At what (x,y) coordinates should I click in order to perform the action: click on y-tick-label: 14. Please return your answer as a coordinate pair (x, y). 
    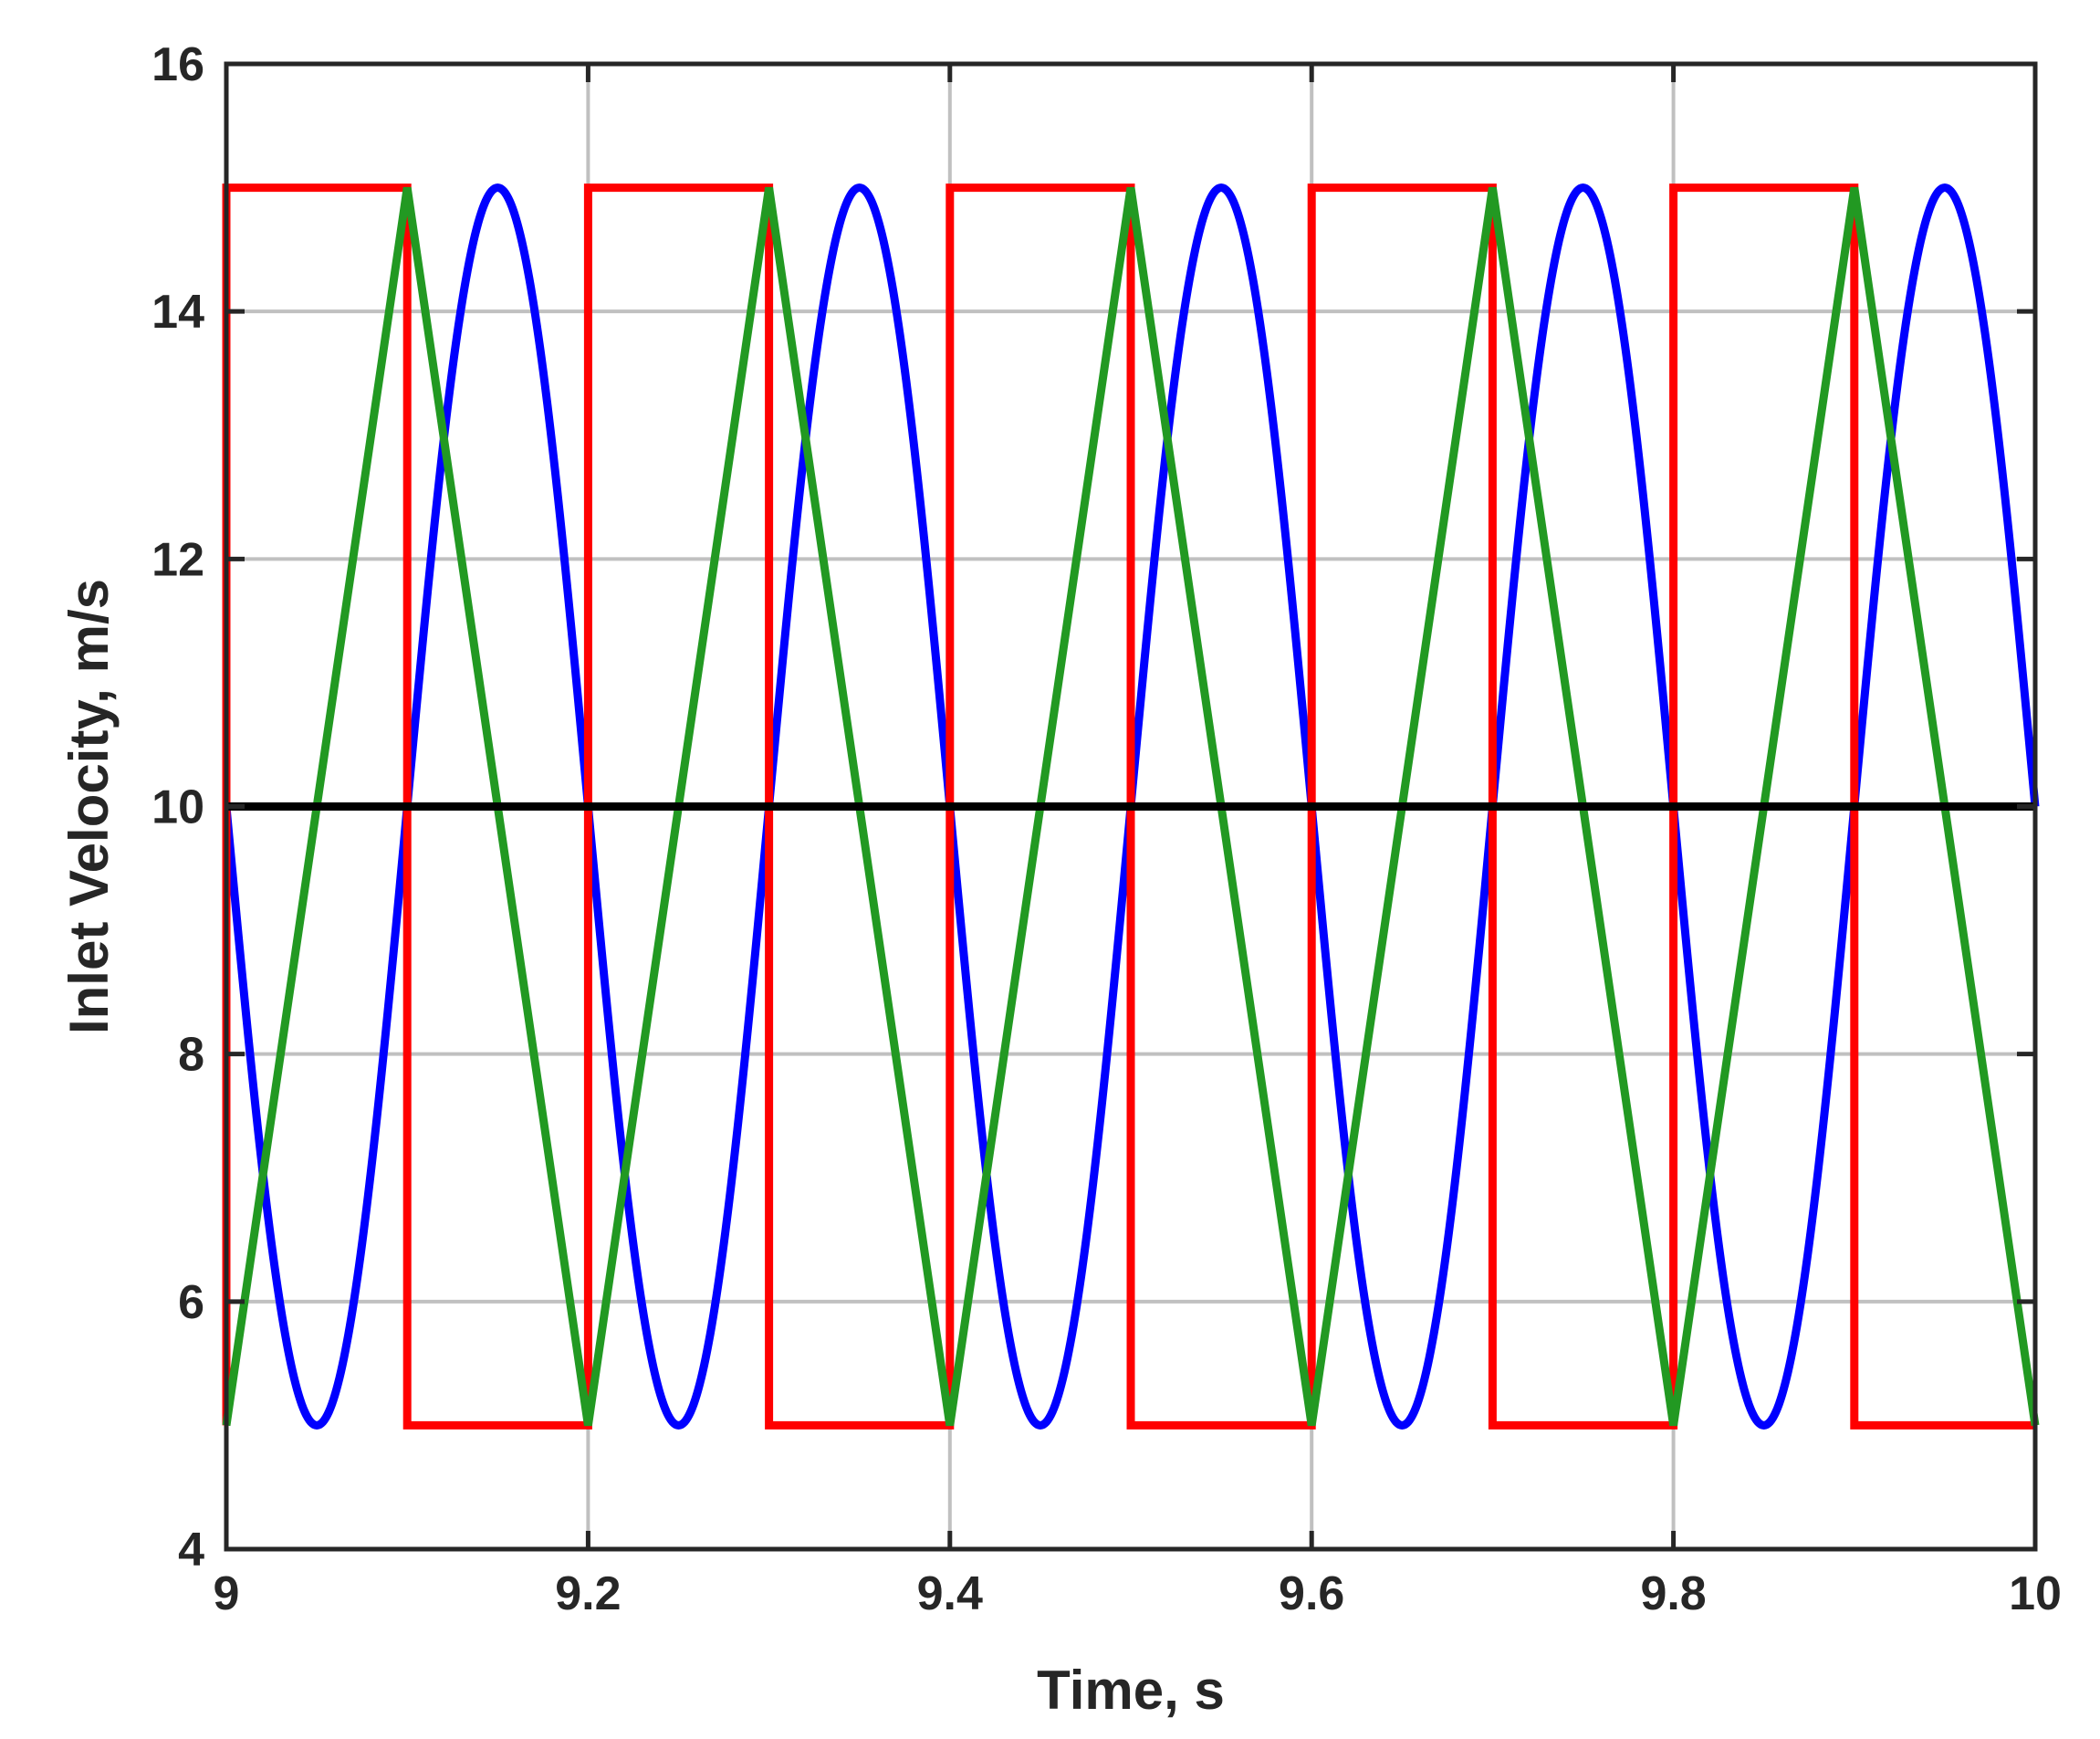
    Looking at the image, I should click on (177, 312).